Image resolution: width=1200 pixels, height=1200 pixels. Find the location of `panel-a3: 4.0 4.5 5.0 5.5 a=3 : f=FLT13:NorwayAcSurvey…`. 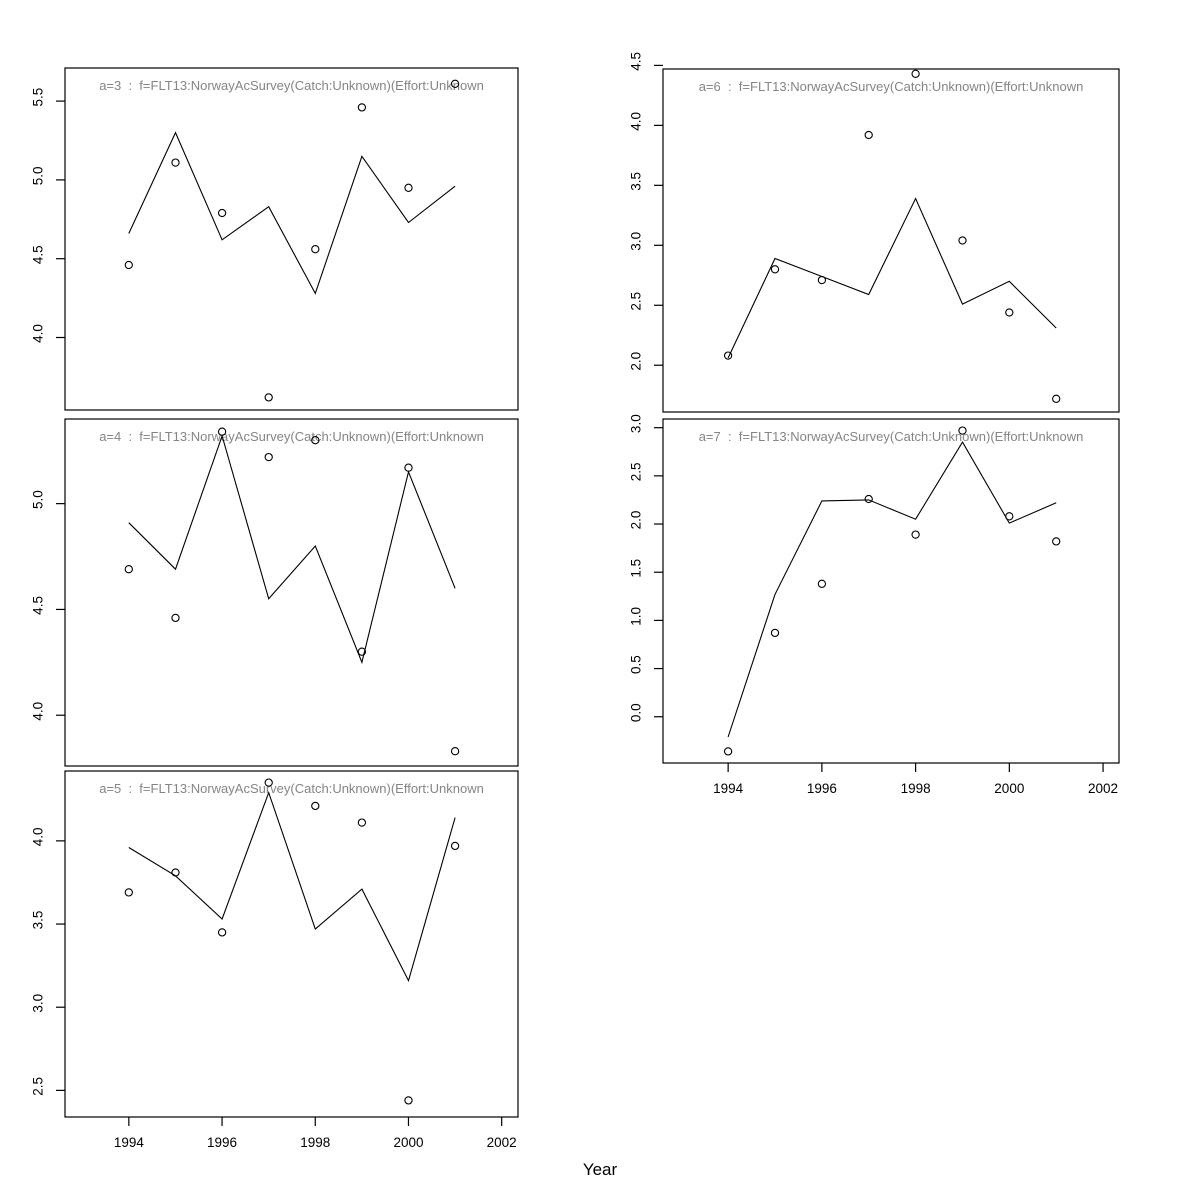

panel-a3: 4.0 4.5 5.0 5.5 a=3 : f=FLT13:NorwayAcSurvey… is located at coordinates (275, 239).